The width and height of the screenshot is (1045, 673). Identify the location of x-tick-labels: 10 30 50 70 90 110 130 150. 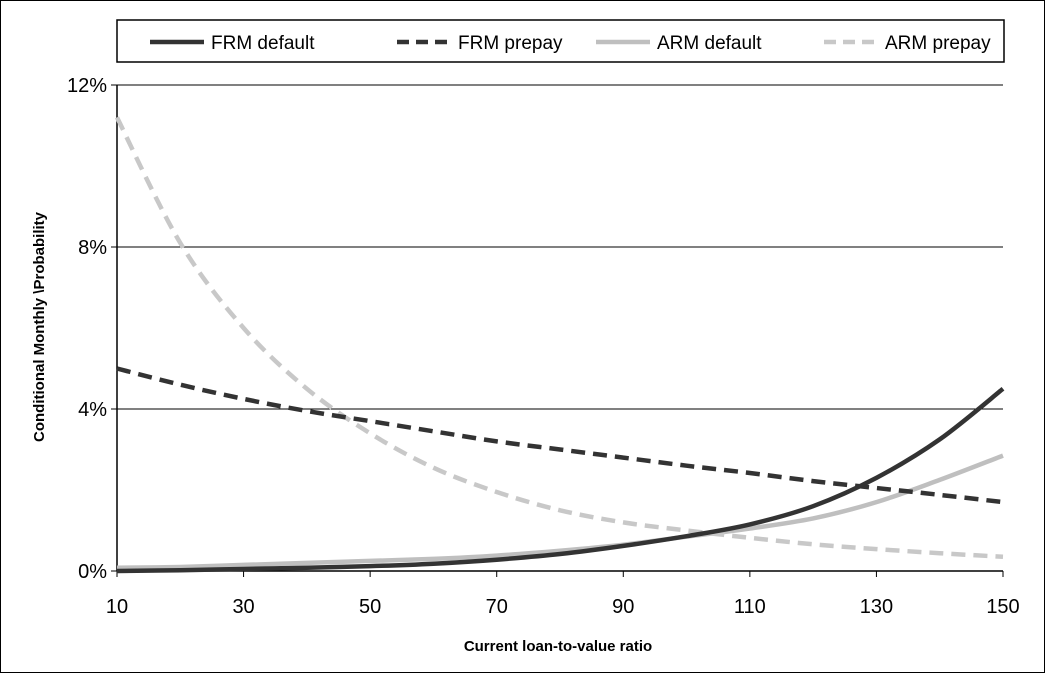
(563, 594).